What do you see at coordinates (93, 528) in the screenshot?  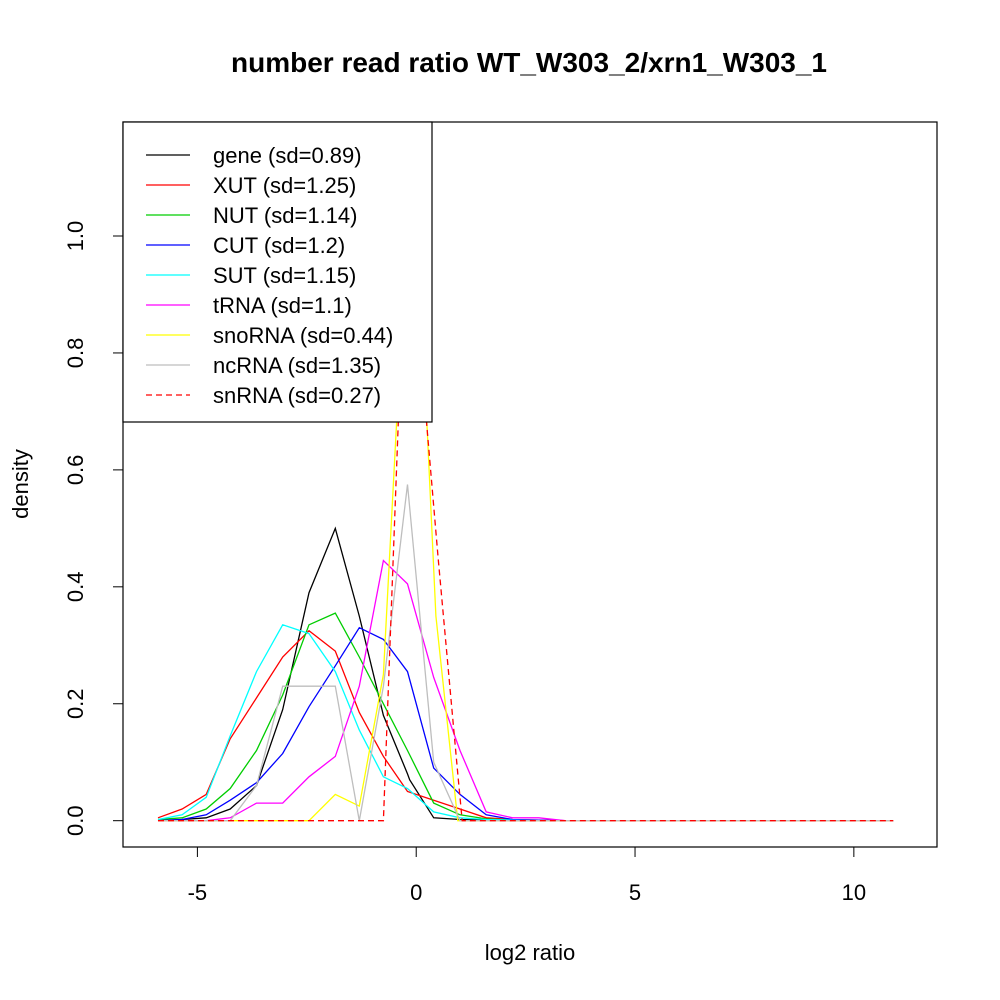 I see `y-axis: 0.0 0.2 0.4 0.6 0.8 1.0` at bounding box center [93, 528].